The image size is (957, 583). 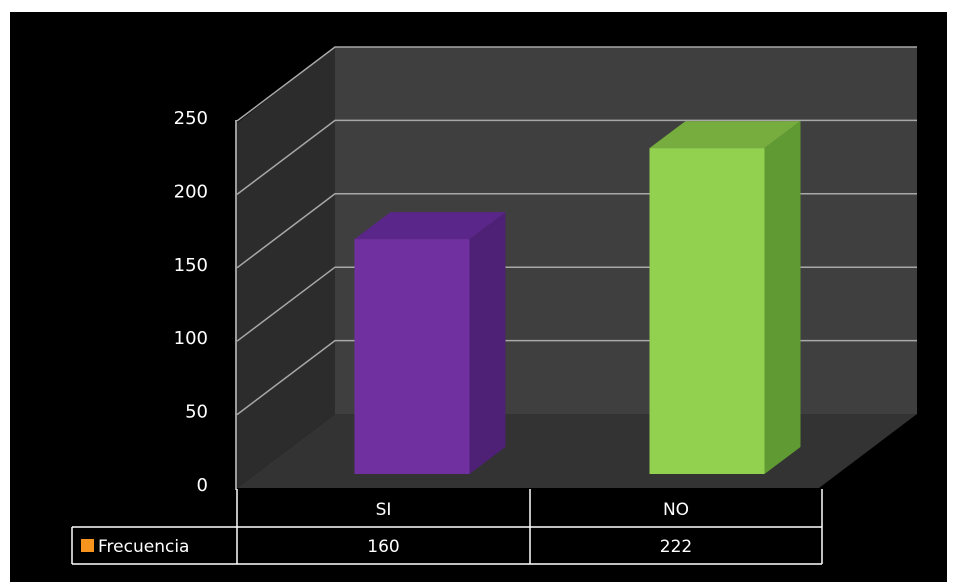 What do you see at coordinates (191, 118) in the screenshot?
I see `y-tick-label: 250` at bounding box center [191, 118].